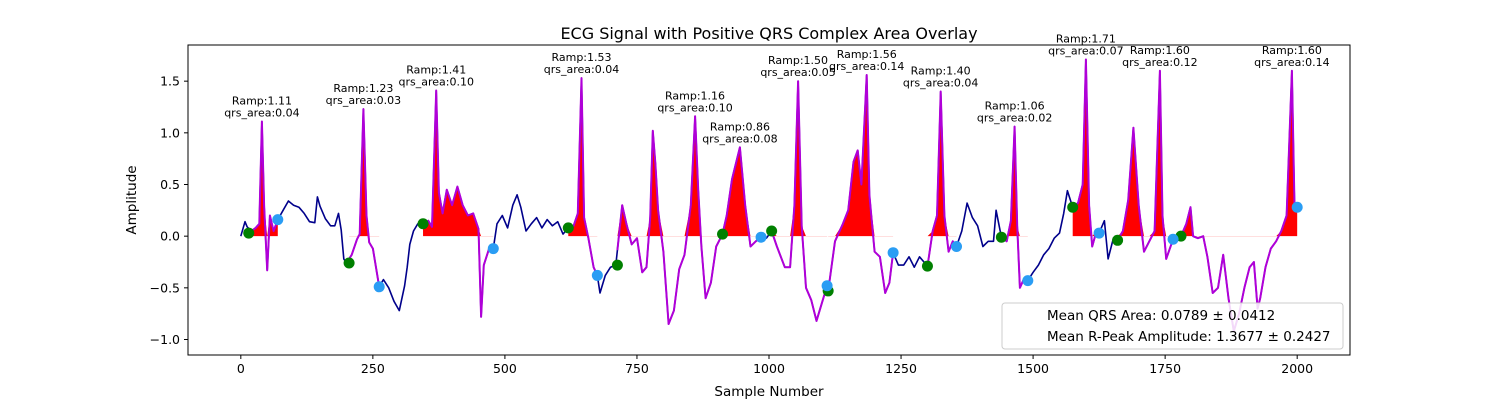 This screenshot has width=1500, height=400. I want to click on y-tick-label-2: 0.0, so click(170, 236).